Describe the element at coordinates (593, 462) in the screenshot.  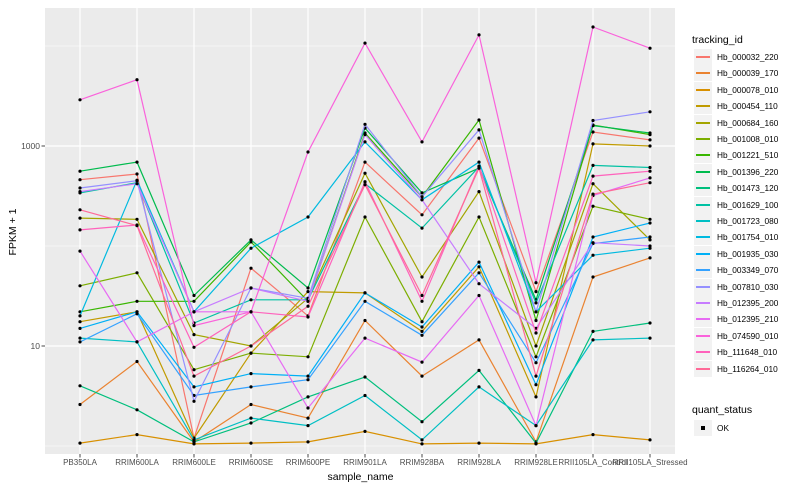
I see `x-tick-label: RRII105LA_Control` at that location.